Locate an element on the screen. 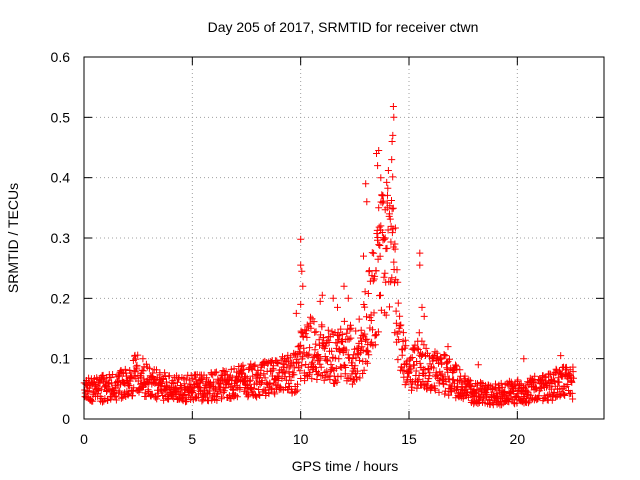  x-tick-label: 5 is located at coordinates (192, 439).